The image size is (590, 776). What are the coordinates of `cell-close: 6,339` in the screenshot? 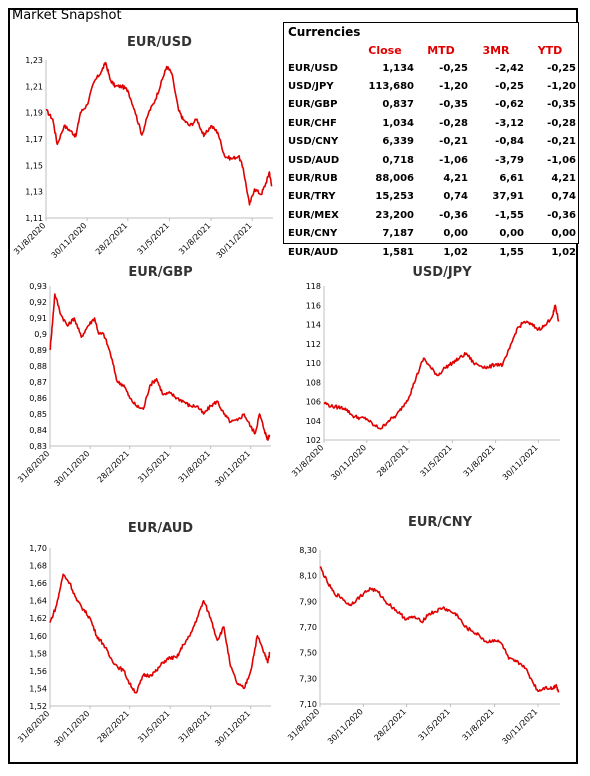 It's located at (398, 142).